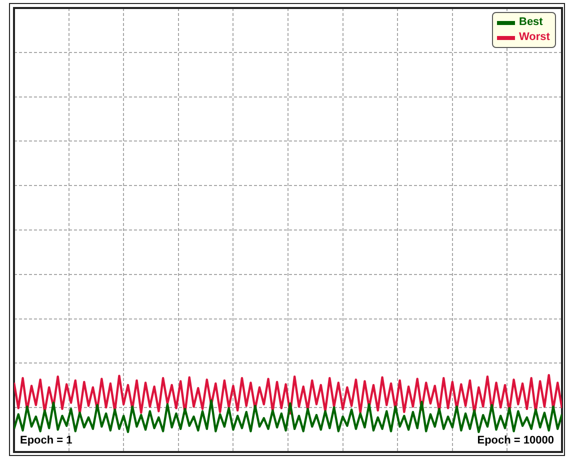 The image size is (568, 459). Describe the element at coordinates (46, 440) in the screenshot. I see `annotation: Epoch = 1` at that location.